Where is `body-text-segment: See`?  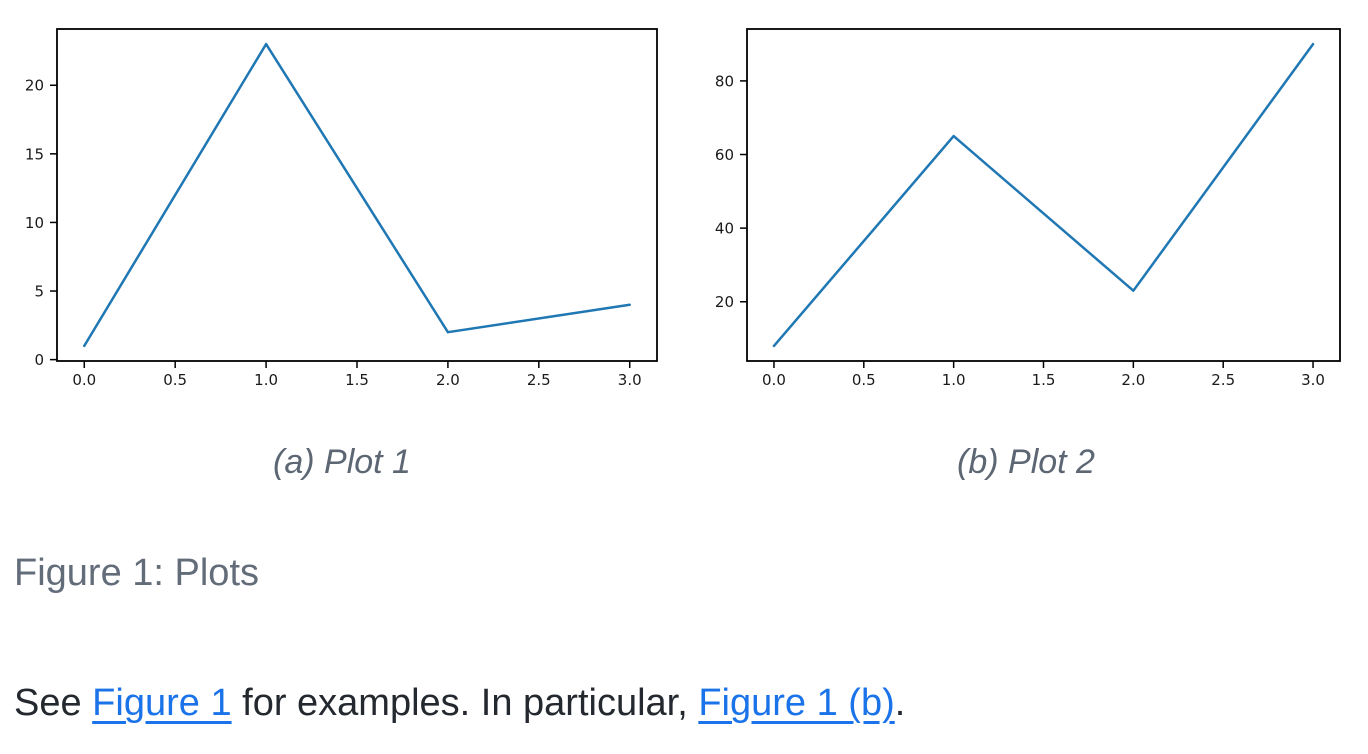
body-text-segment: See is located at coordinates (53, 703).